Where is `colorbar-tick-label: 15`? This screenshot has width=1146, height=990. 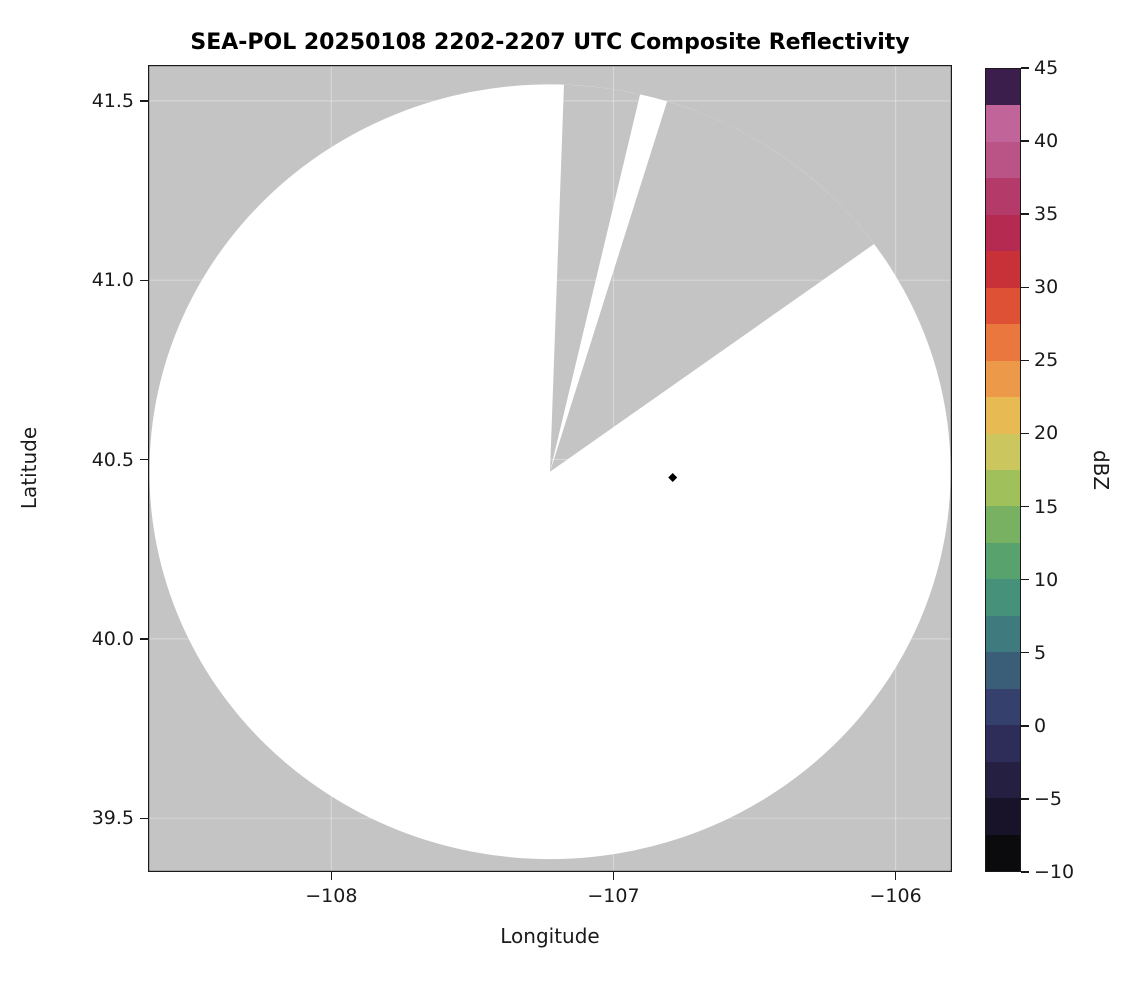
colorbar-tick-label: 15 is located at coordinates (1046, 506).